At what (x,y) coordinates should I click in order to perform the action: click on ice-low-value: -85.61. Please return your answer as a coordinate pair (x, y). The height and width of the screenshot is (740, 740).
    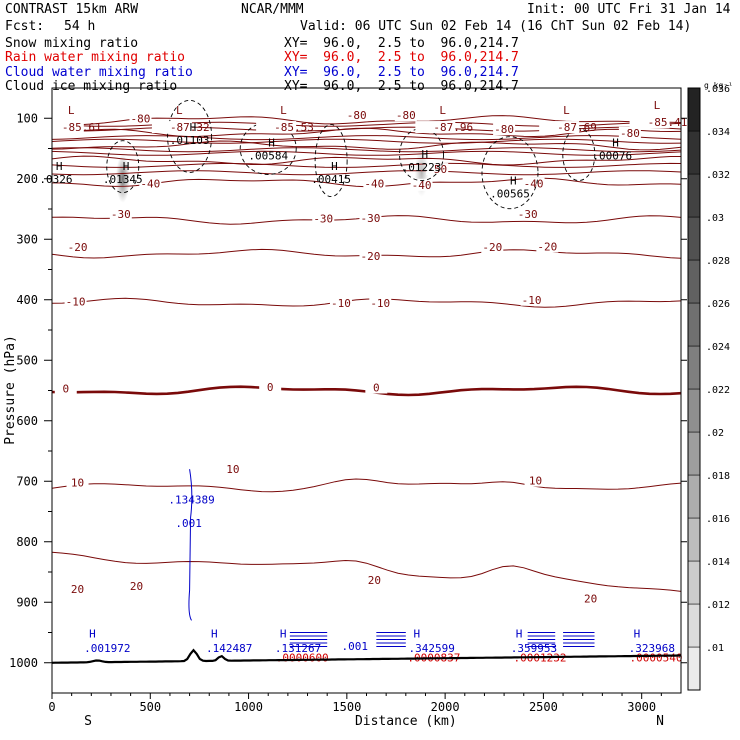
    Looking at the image, I should click on (82, 127).